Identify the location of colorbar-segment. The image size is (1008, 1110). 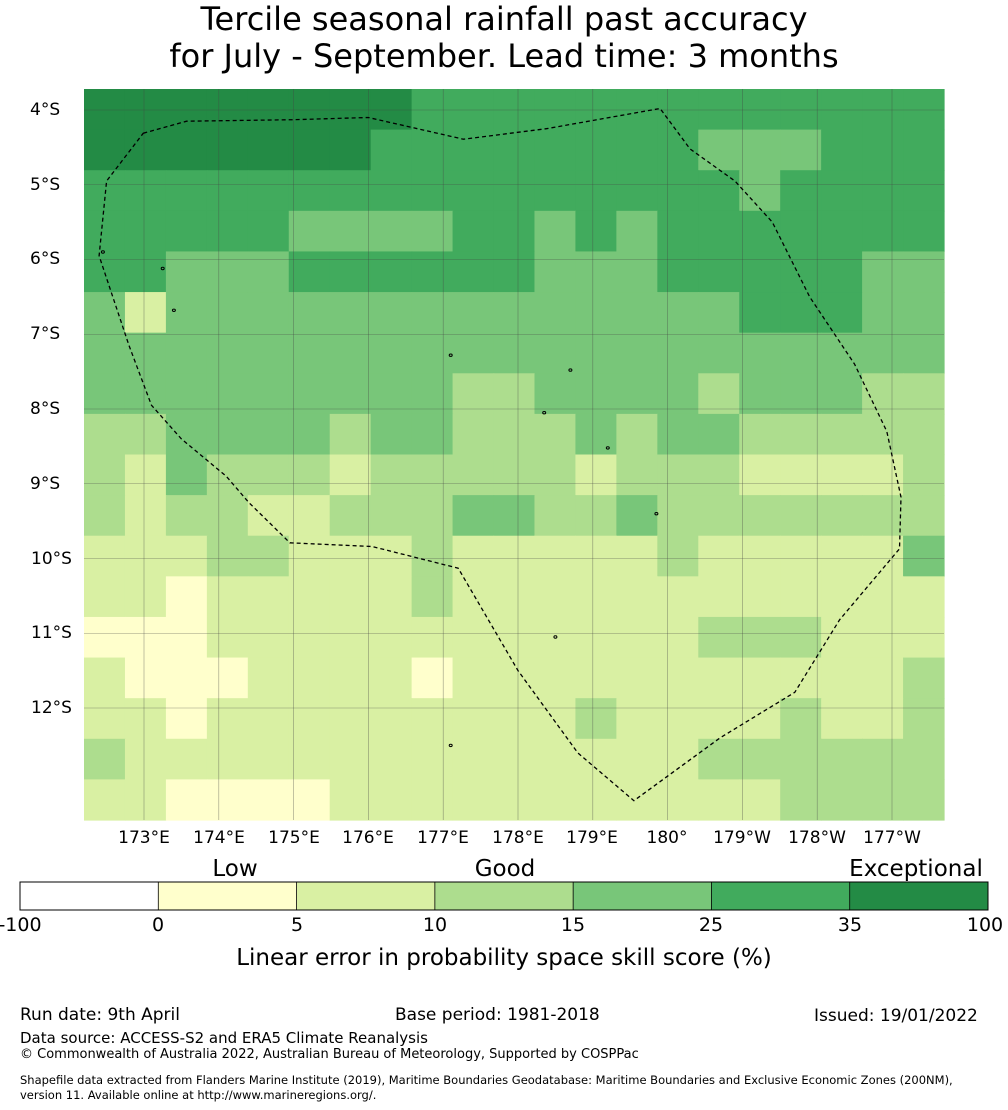
(642, 896).